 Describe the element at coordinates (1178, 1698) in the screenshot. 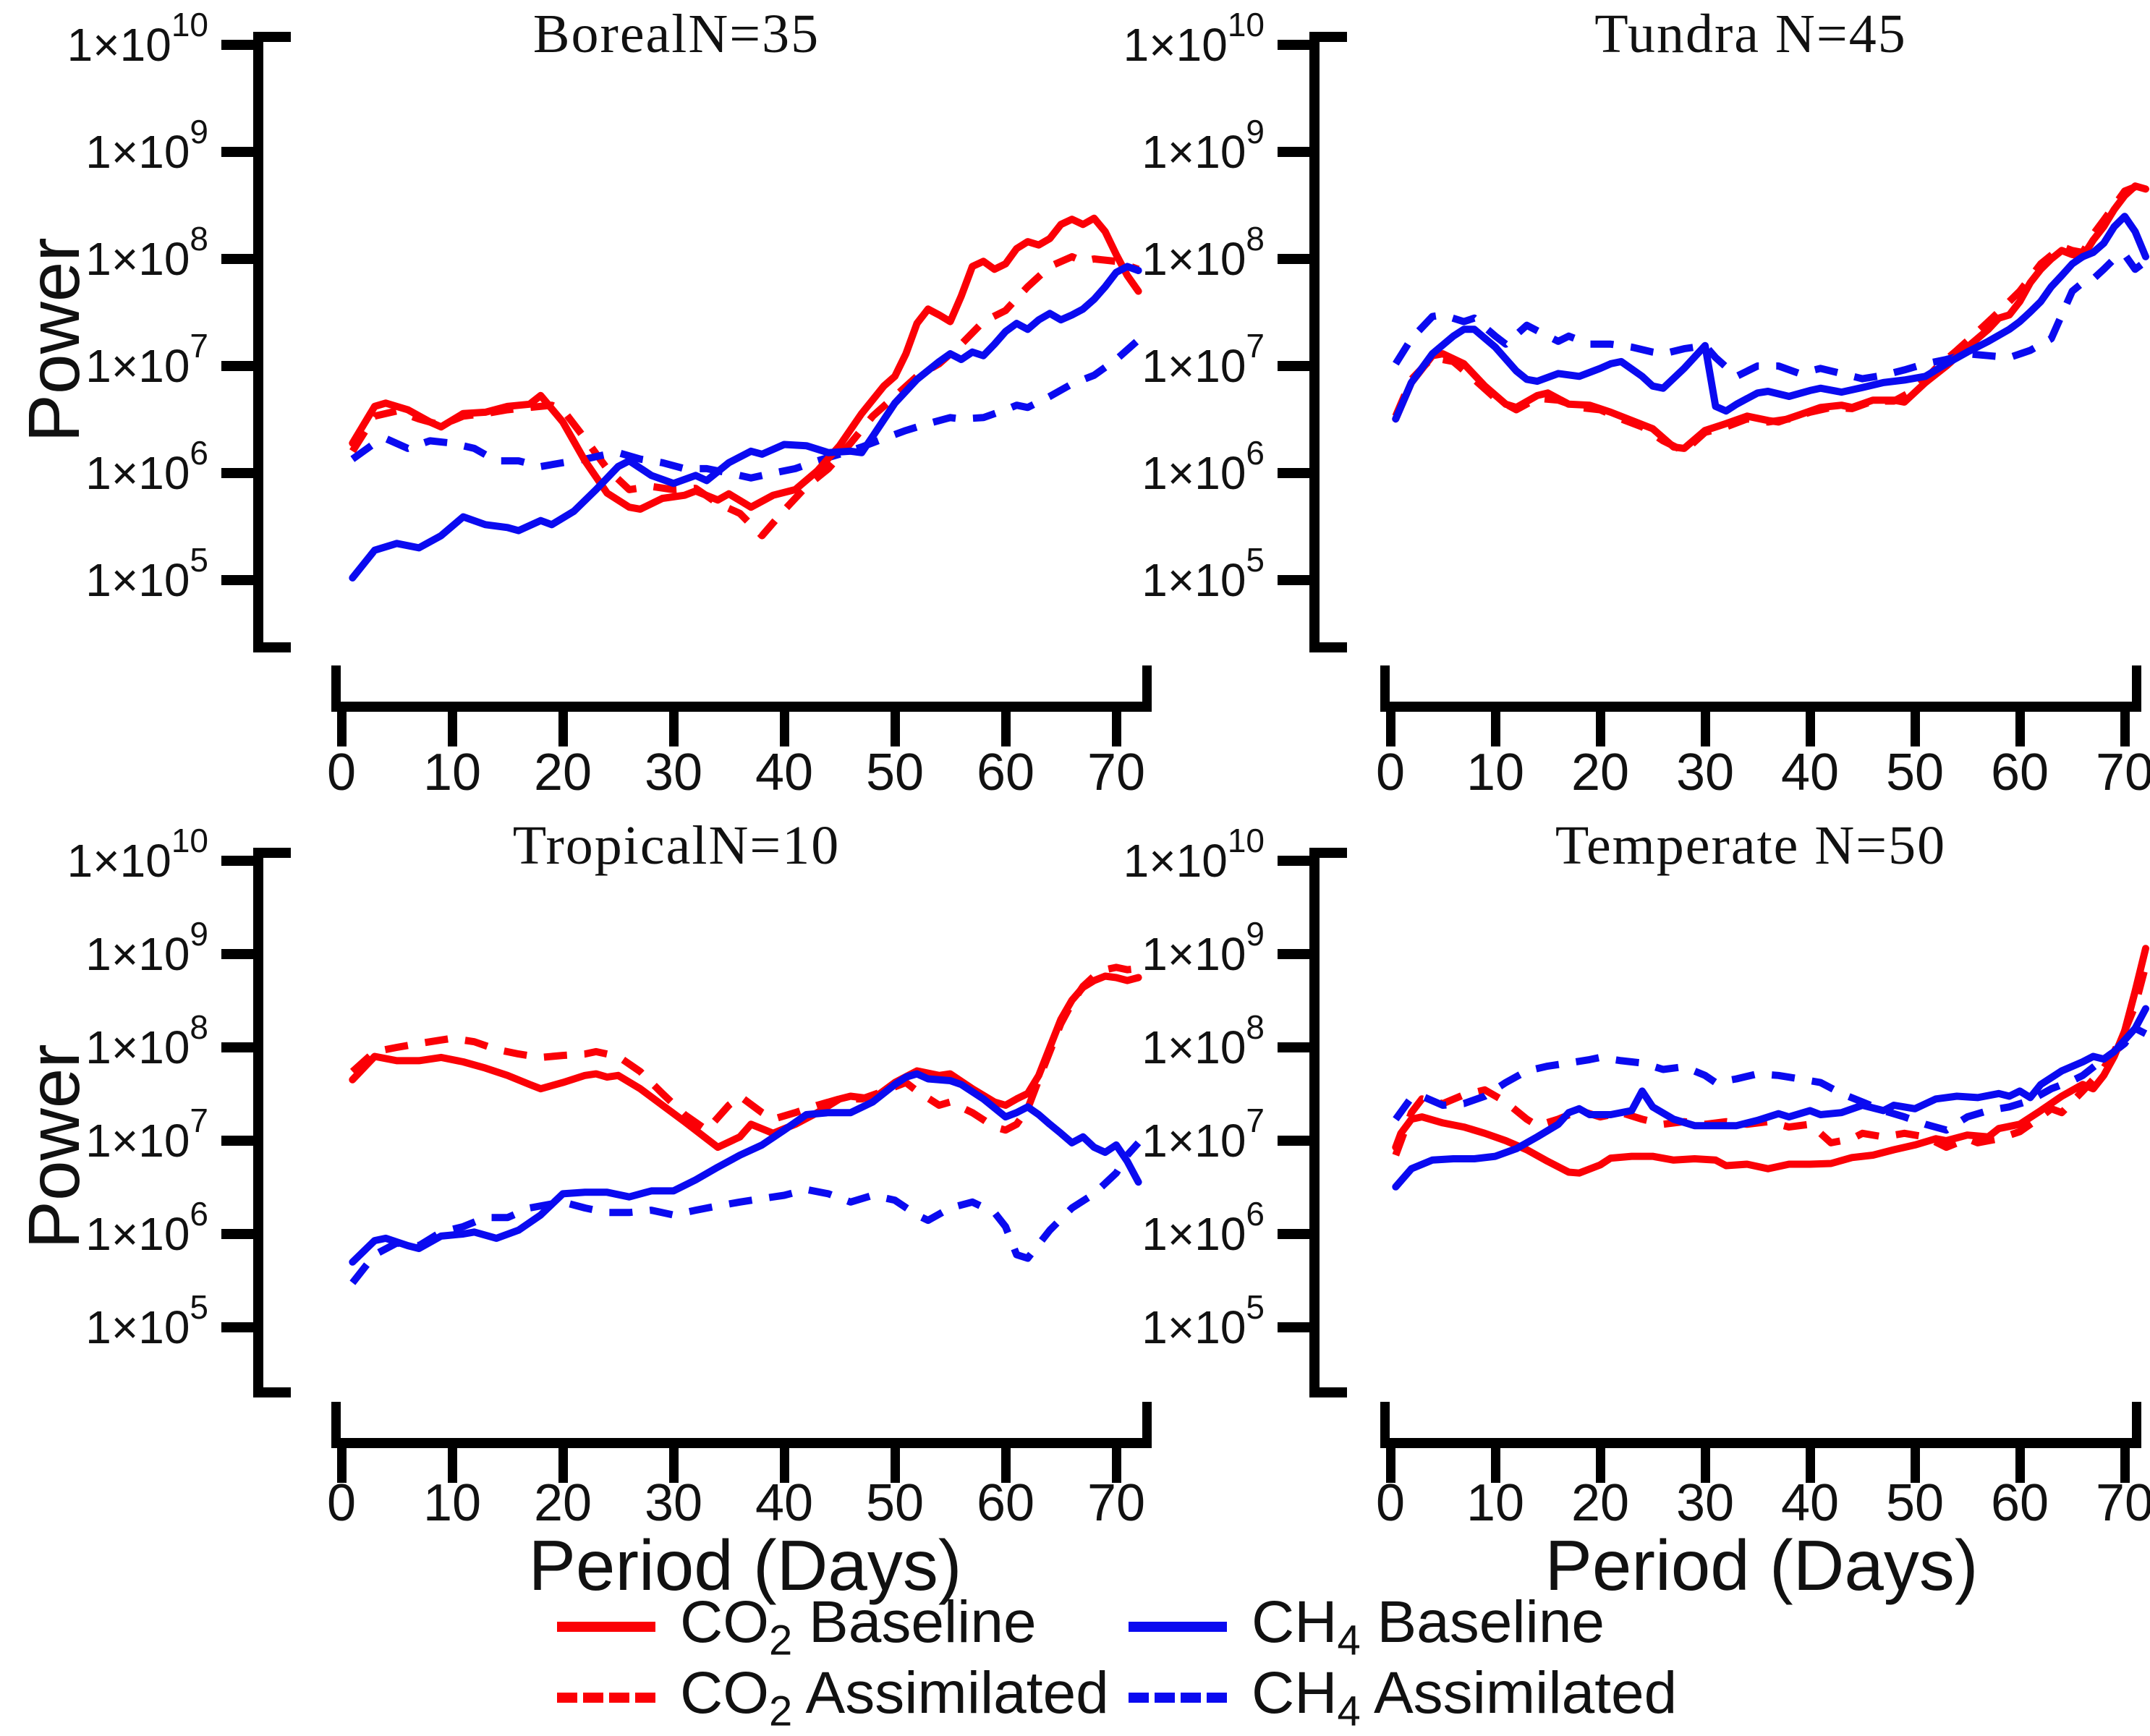

I see `ch4-assimilated-line-icon` at that location.